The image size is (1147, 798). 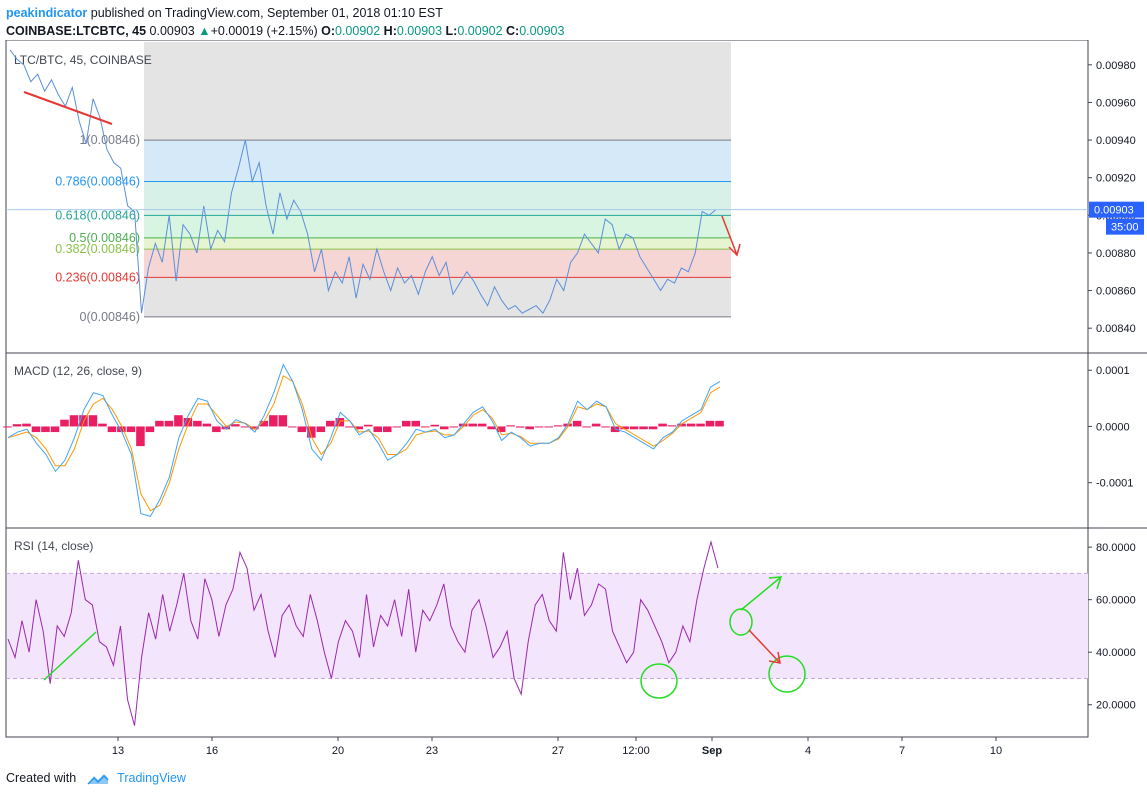 What do you see at coordinates (47, 13) in the screenshot?
I see `author-link: peakindicator` at bounding box center [47, 13].